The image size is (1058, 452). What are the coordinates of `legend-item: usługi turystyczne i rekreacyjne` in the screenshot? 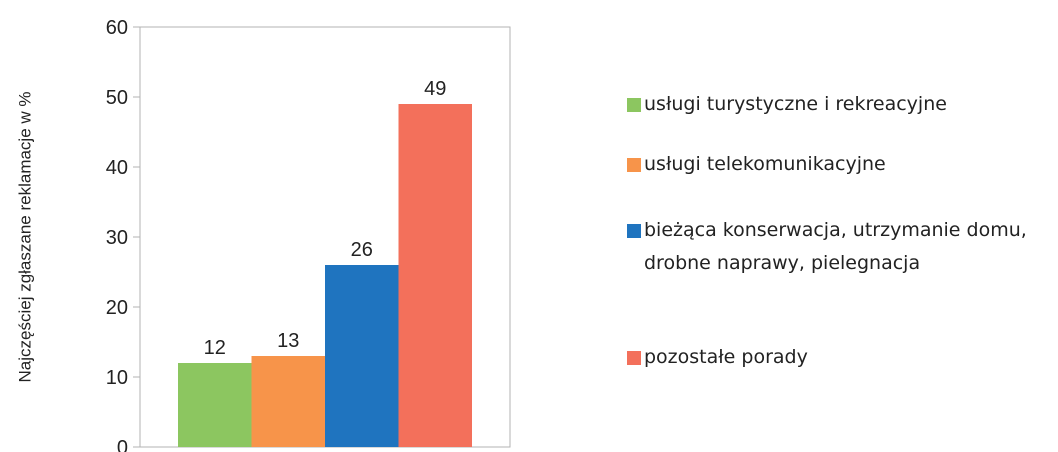 It's located at (839, 104).